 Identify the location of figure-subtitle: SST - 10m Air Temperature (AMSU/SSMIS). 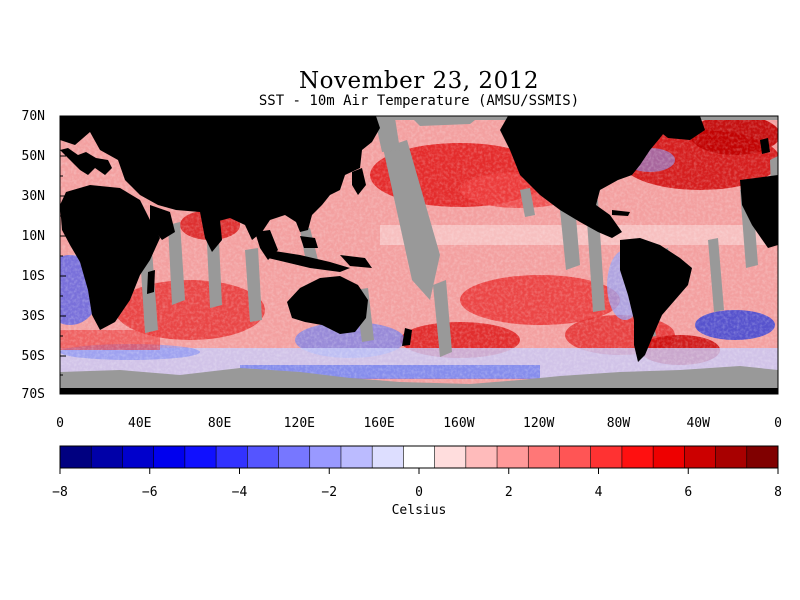
(419, 101).